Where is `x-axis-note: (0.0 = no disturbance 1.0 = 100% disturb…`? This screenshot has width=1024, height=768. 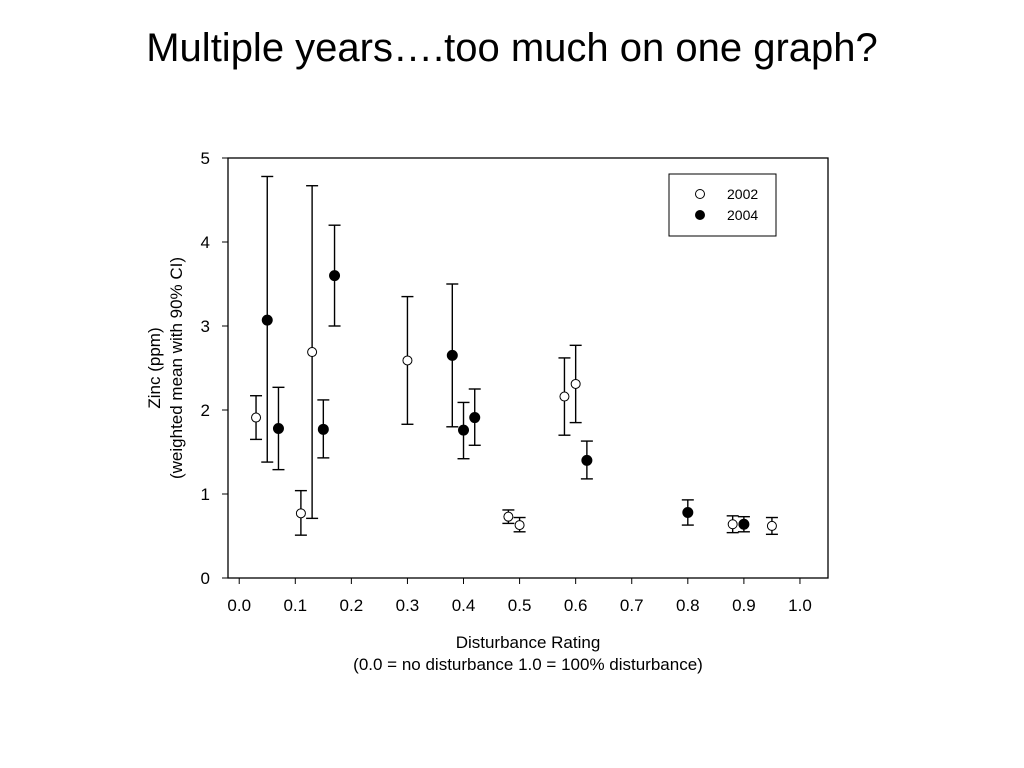 x-axis-note: (0.0 = no disturbance 1.0 = 100% disturb… is located at coordinates (528, 664).